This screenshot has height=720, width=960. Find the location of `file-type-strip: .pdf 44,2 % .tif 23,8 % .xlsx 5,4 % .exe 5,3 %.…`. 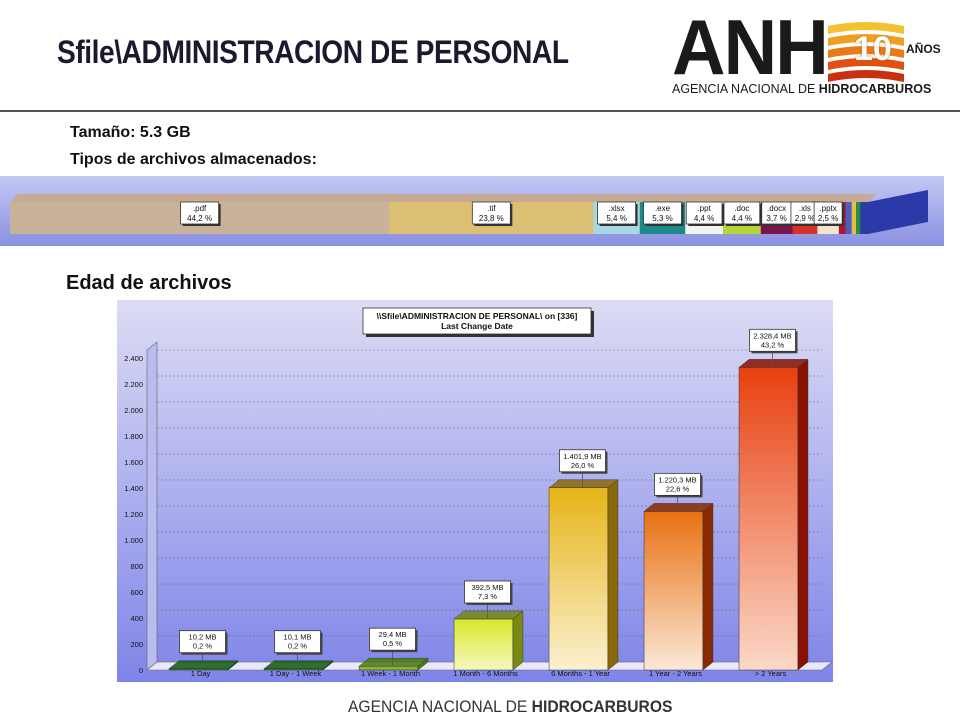

file-type-strip: .pdf 44,2 % .tif 23,8 % .xlsx 5,4 % .exe 5,3 %.… is located at coordinates (472, 211).